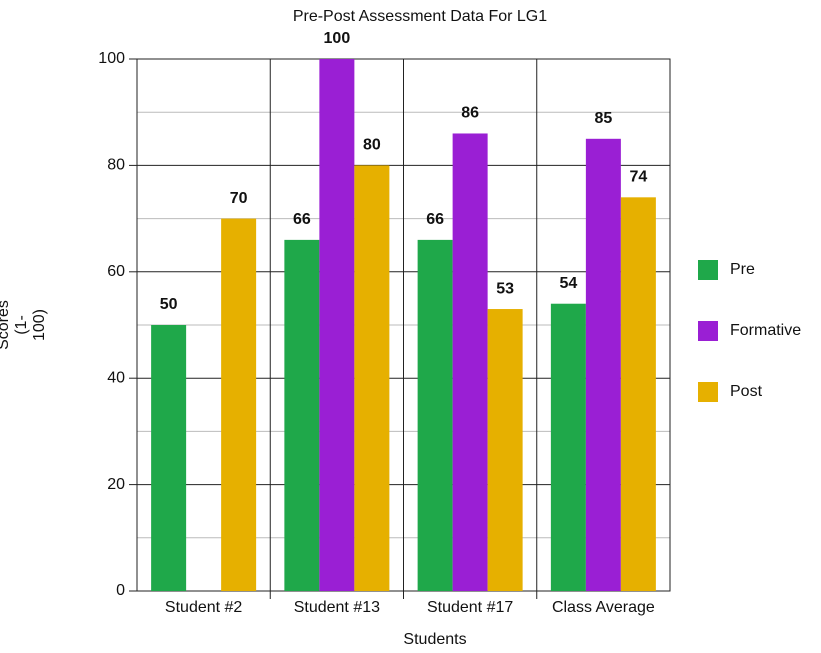  Describe the element at coordinates (239, 198) in the screenshot. I see `data-label: 70` at that location.